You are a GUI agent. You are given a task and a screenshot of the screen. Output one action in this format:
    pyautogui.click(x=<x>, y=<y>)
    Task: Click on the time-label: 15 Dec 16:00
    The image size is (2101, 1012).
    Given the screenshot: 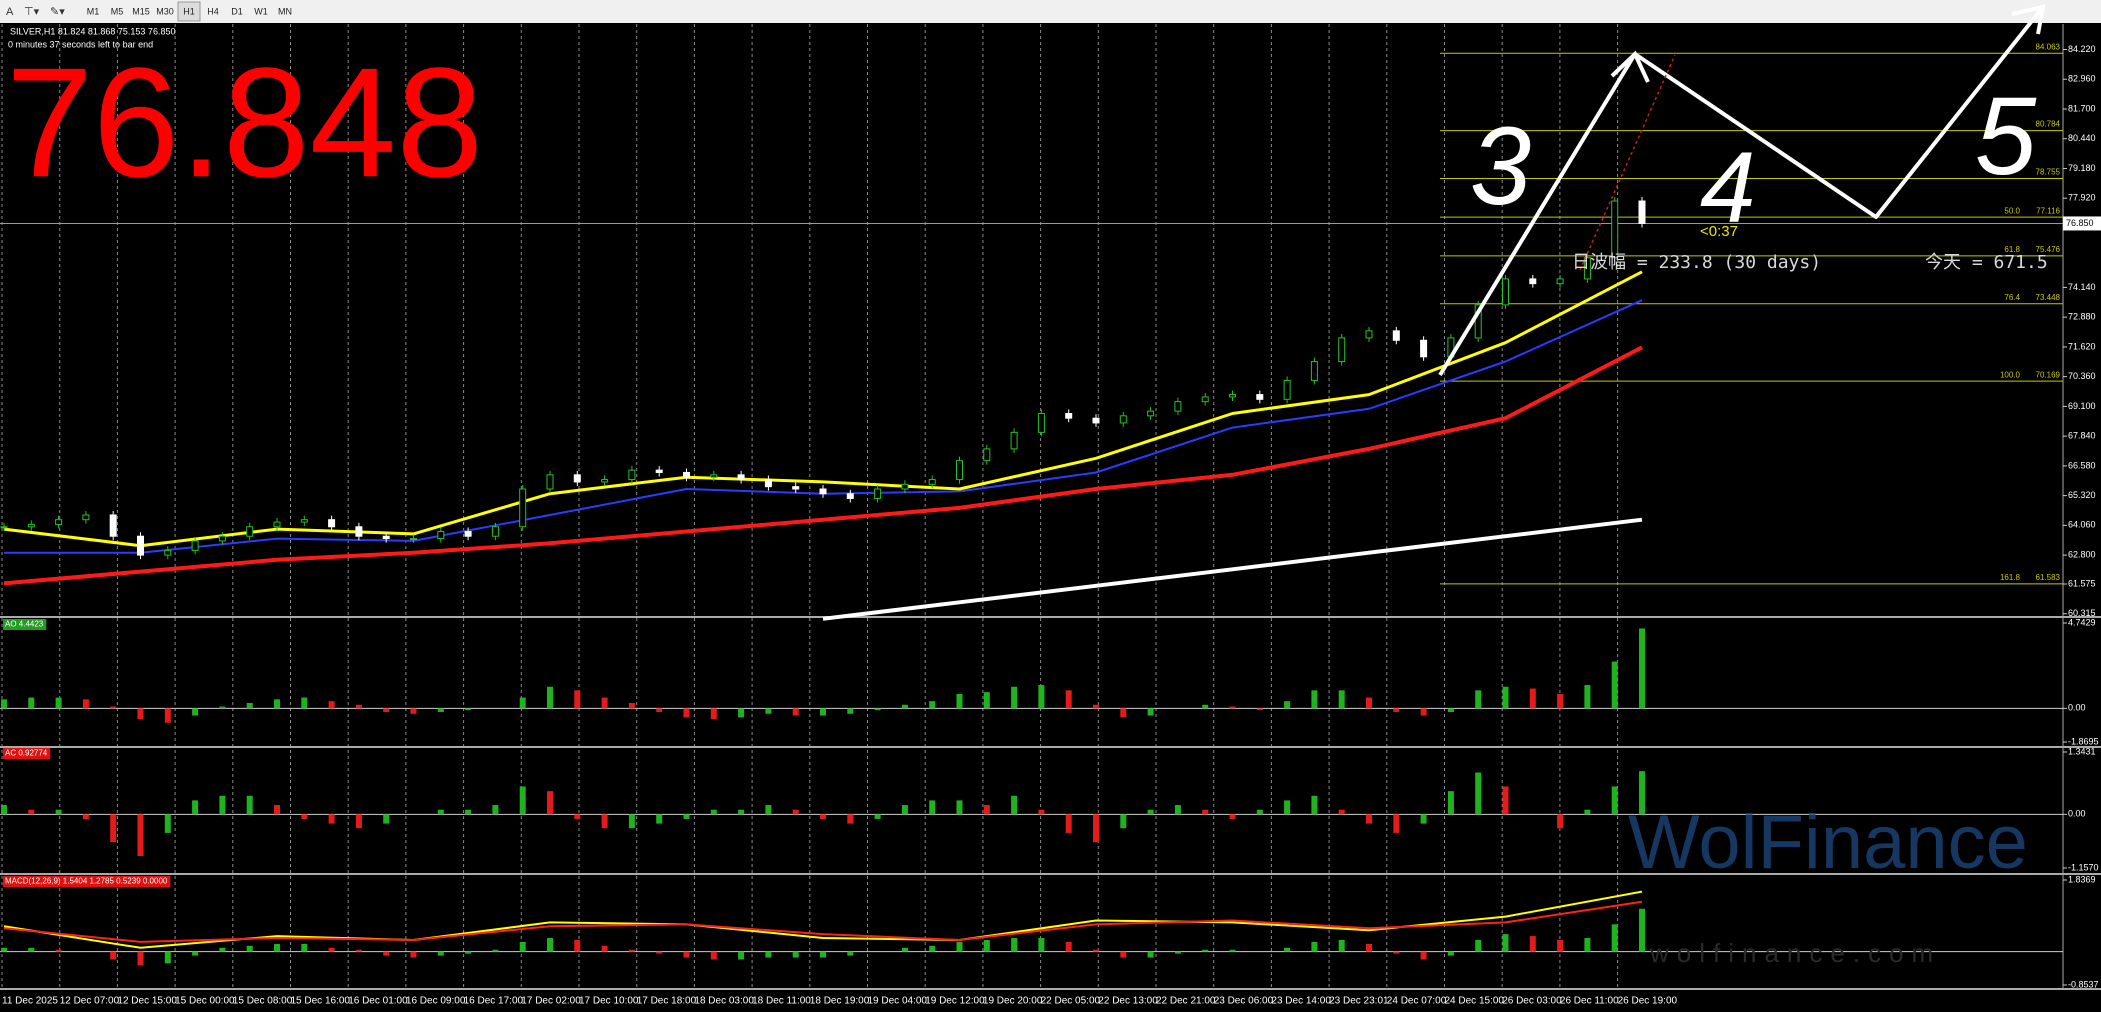 What is the action you would take?
    pyautogui.click(x=321, y=1001)
    